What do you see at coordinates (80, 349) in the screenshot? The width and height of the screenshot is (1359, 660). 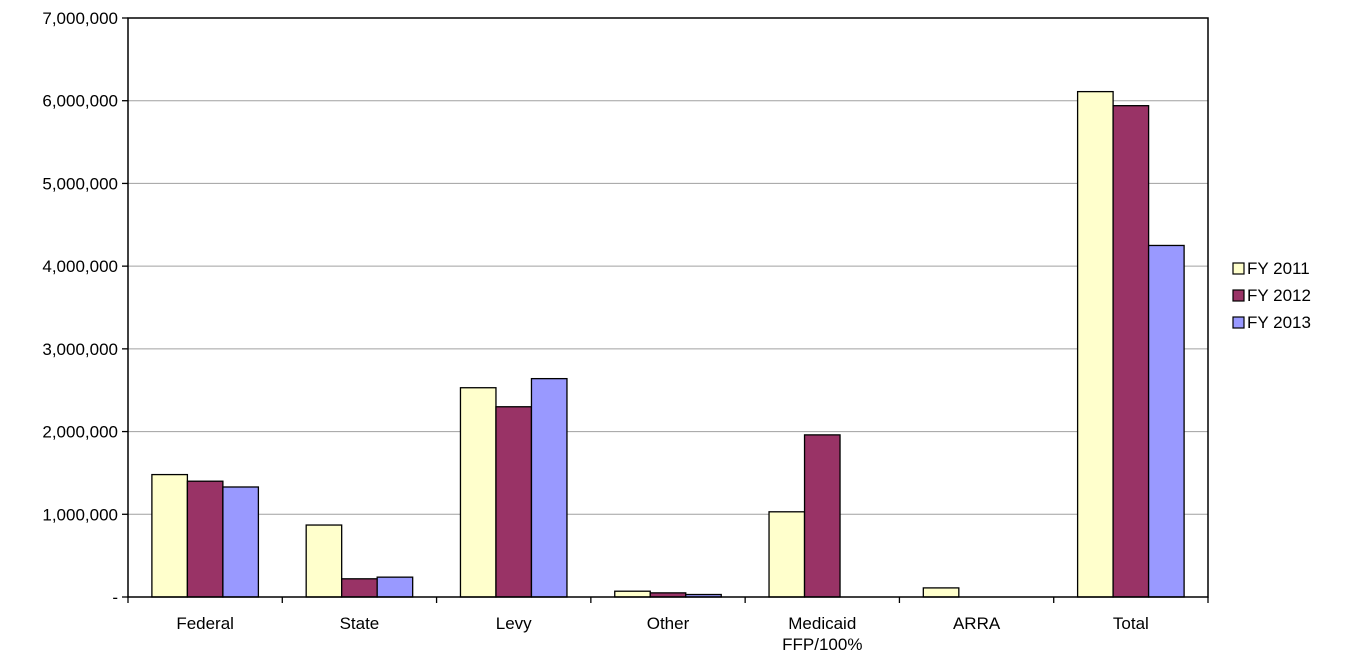 I see `y-tick-label: 3,000,000` at bounding box center [80, 349].